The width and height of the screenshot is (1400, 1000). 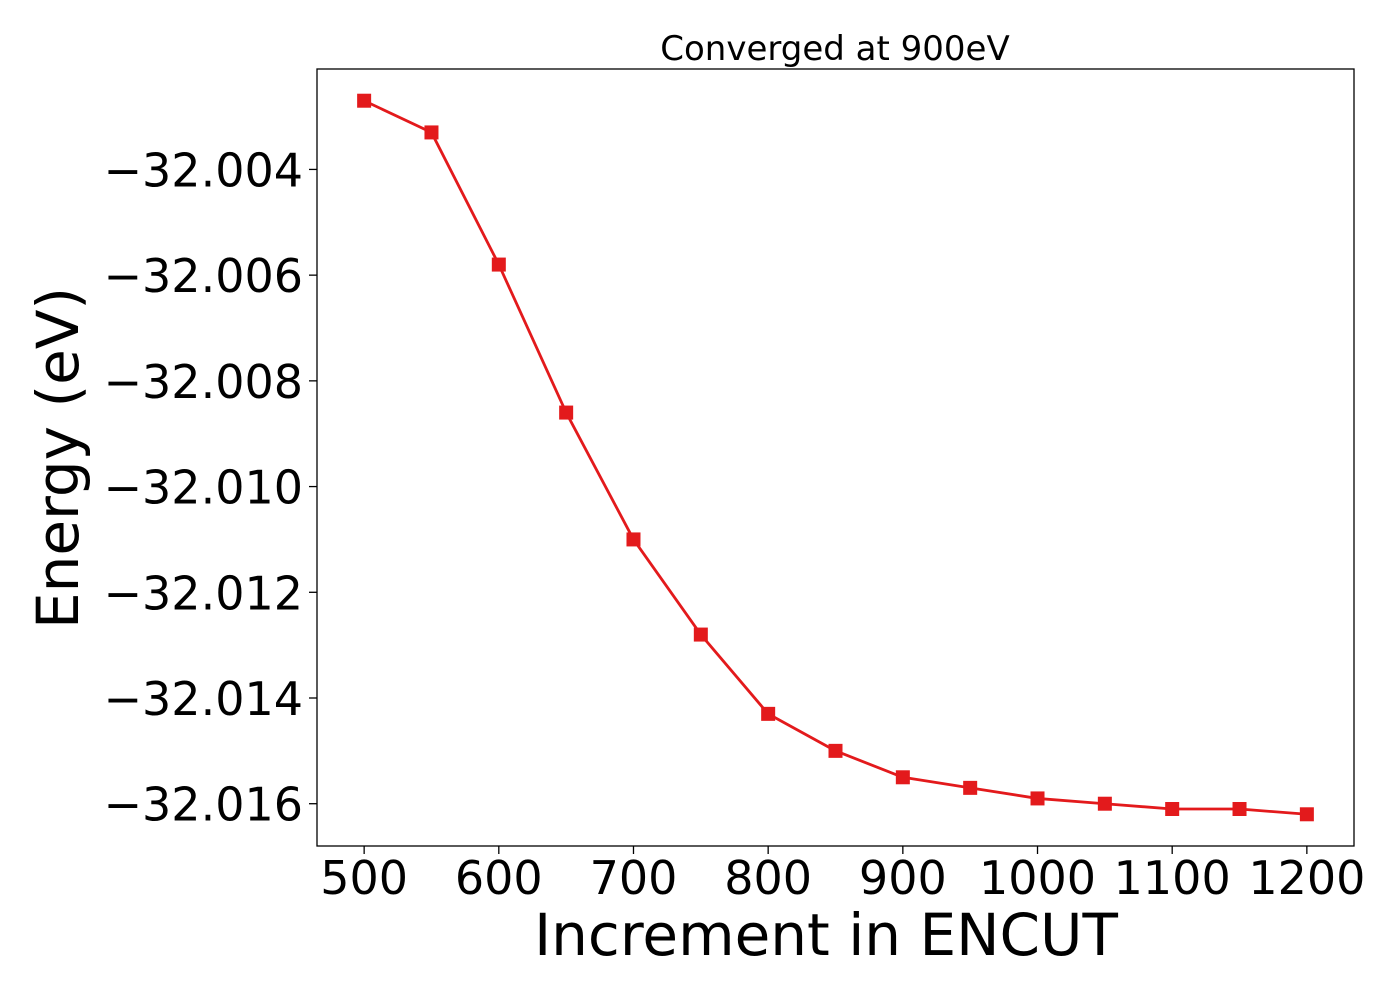 What do you see at coordinates (499, 878) in the screenshot?
I see `x-tick-label: 600` at bounding box center [499, 878].